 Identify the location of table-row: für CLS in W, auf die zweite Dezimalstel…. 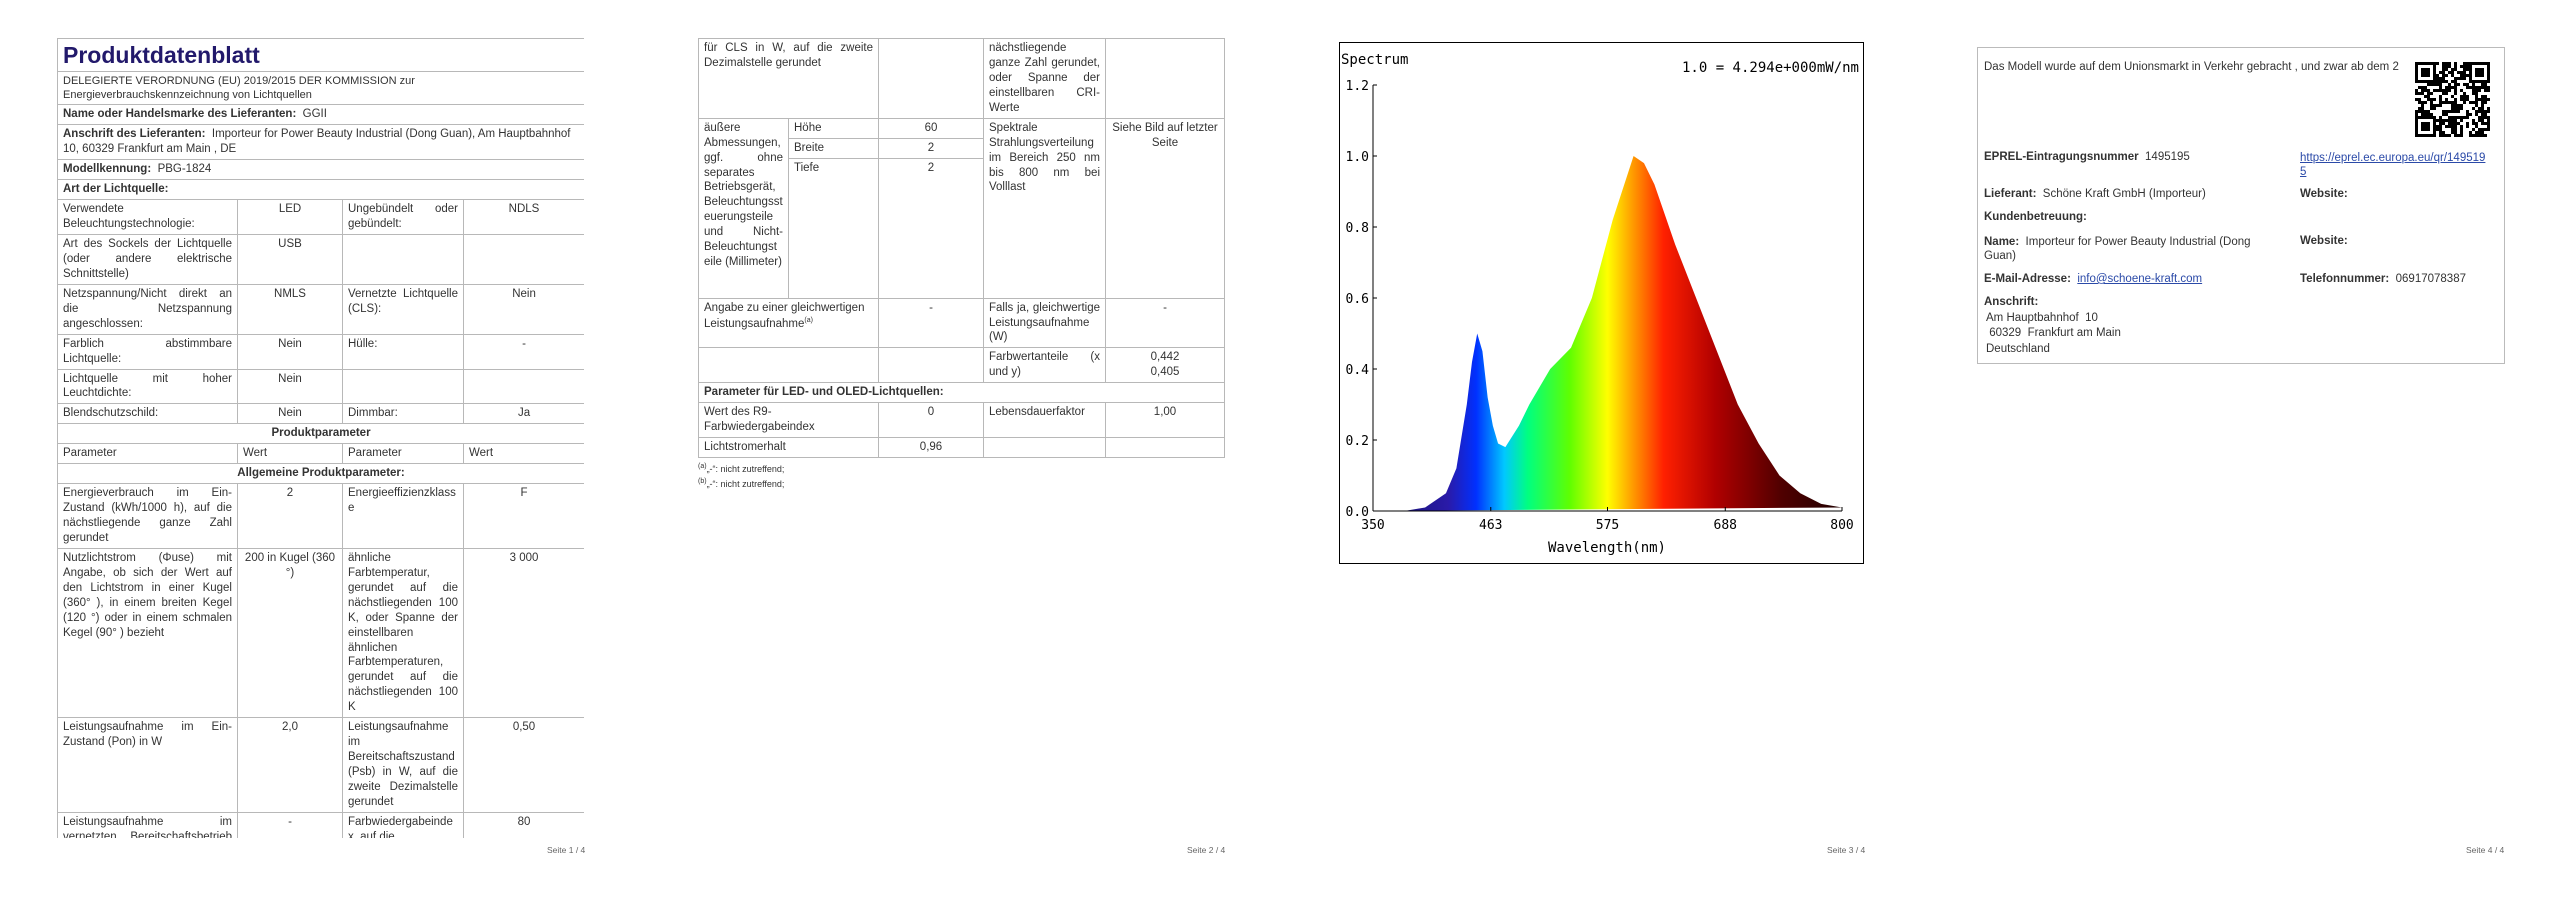
(961, 78).